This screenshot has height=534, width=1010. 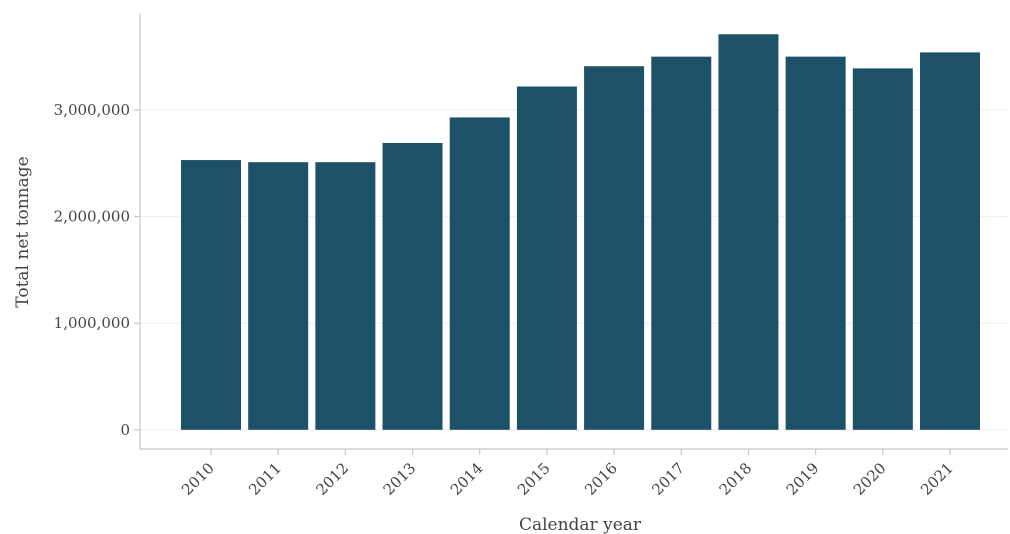 I want to click on x-tick-label: 2021, so click(x=937, y=479).